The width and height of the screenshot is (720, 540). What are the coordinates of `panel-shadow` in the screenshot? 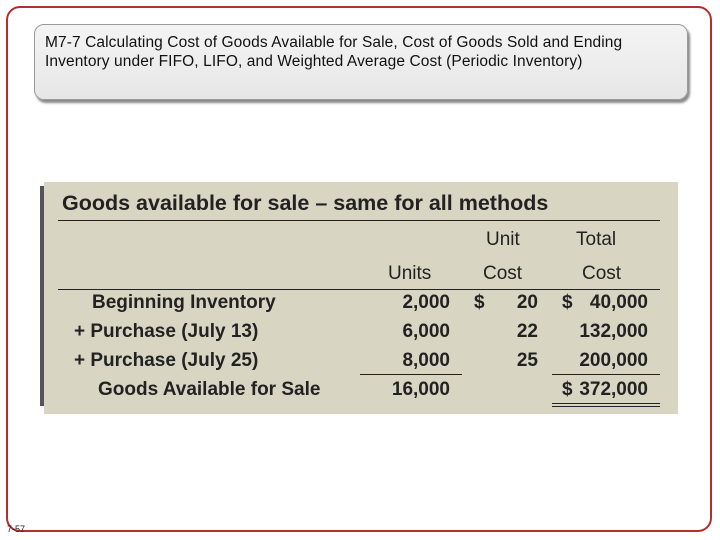 It's located at (42, 296).